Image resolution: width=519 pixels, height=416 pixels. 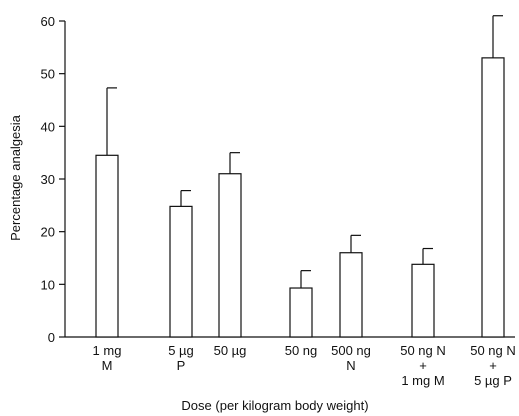 What do you see at coordinates (351, 350) in the screenshot?
I see `x-tick-label: 500 ng` at bounding box center [351, 350].